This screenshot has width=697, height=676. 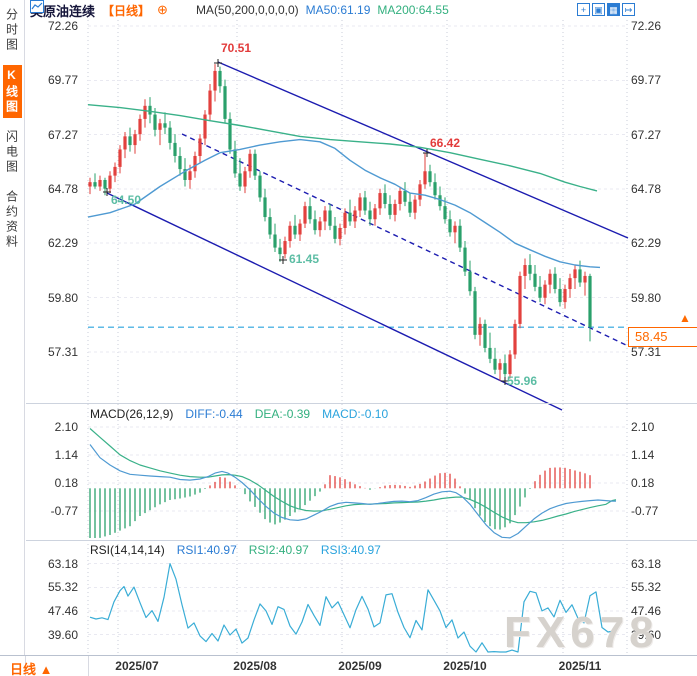 I want to click on axis-label: 62.29, so click(x=646, y=243).